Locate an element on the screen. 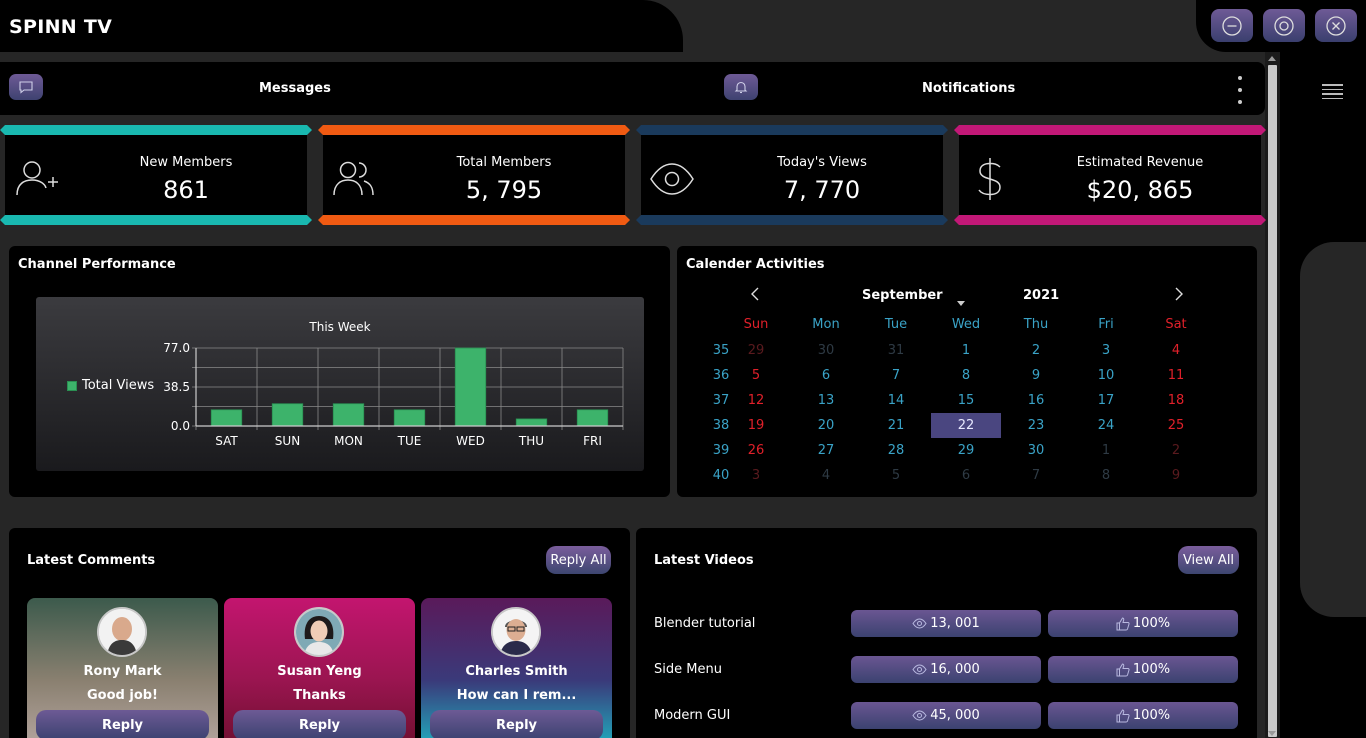 Image resolution: width=1366 pixels, height=738 pixels. messages-button is located at coordinates (26, 87).